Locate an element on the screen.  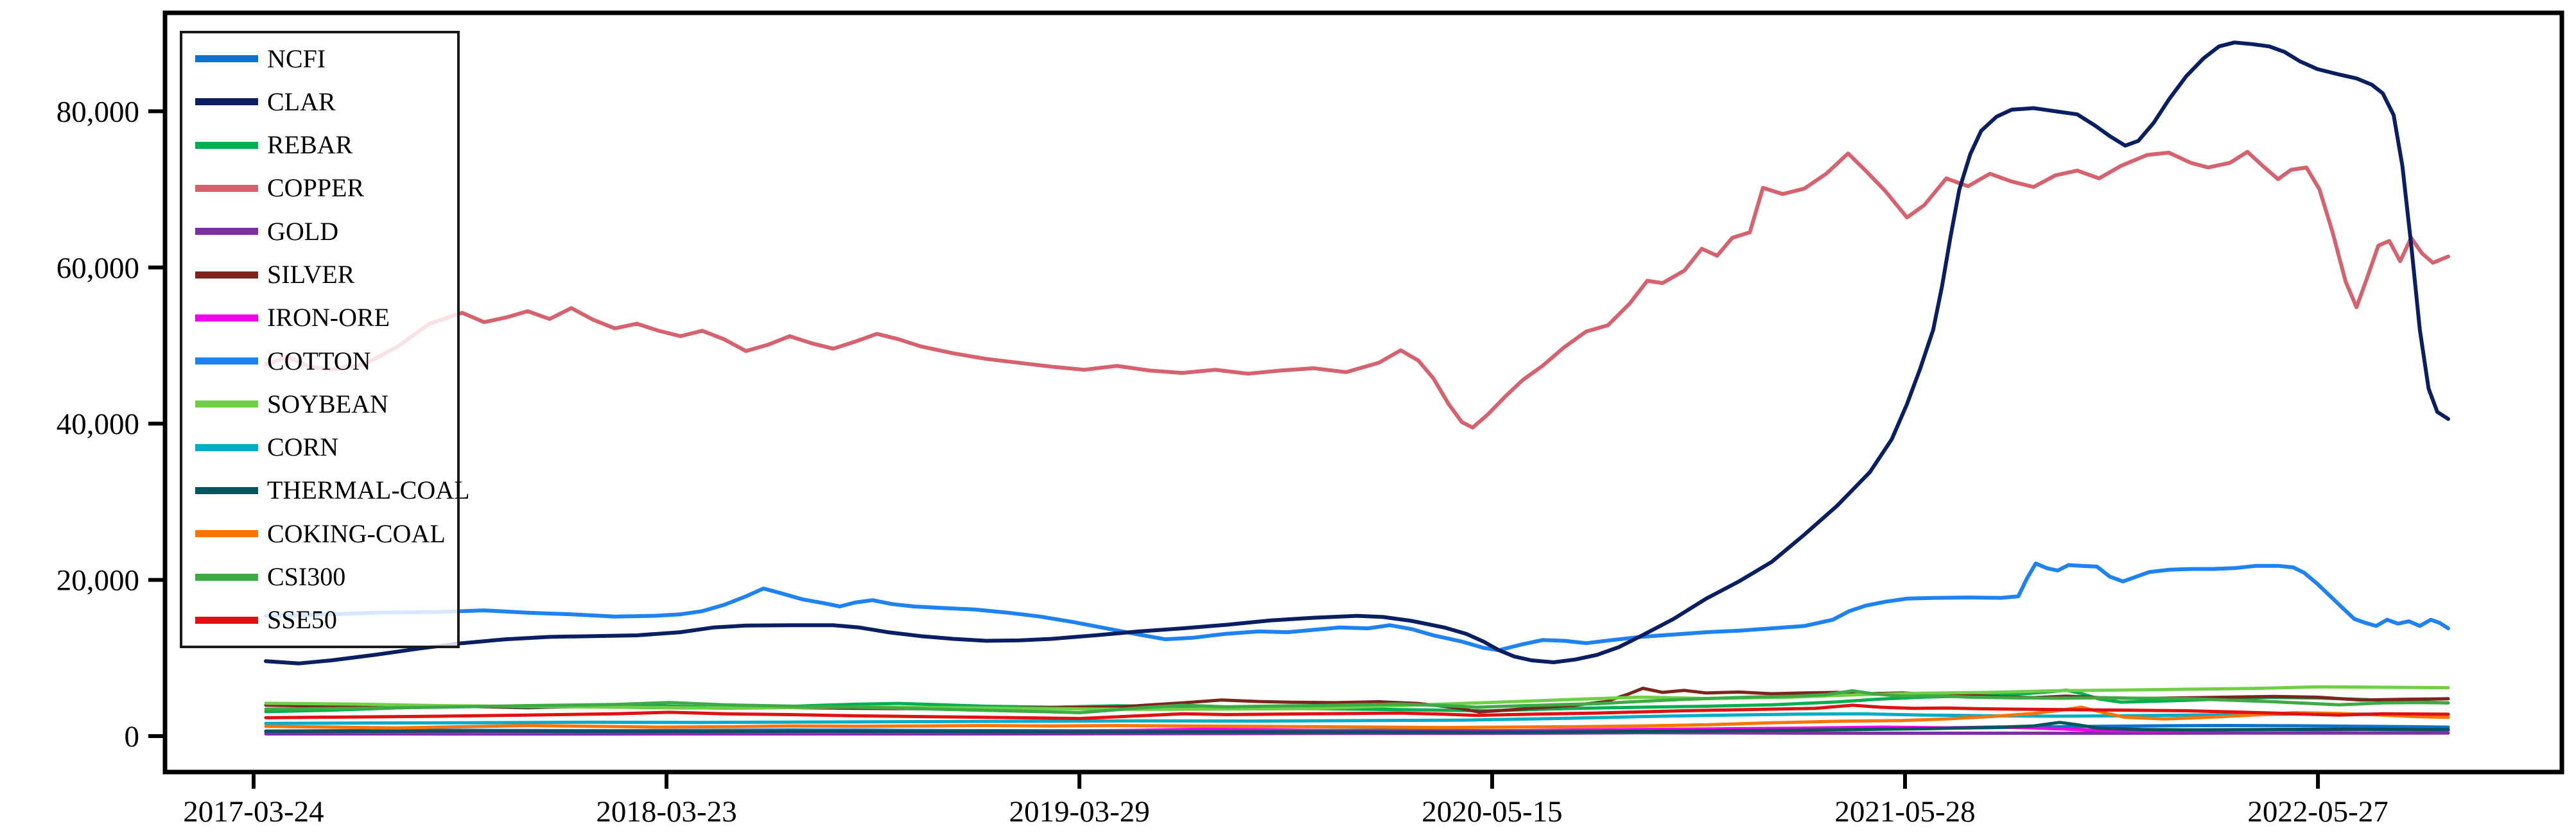
y-tick-label-2: 40,000 is located at coordinates (98, 425).